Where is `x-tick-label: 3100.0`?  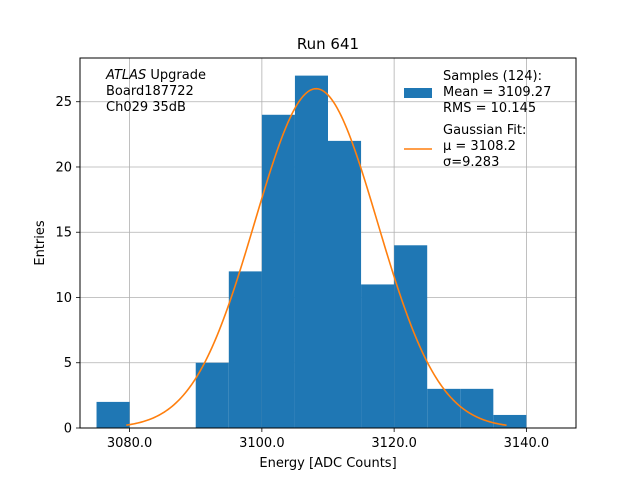 x-tick-label: 3100.0 is located at coordinates (262, 443).